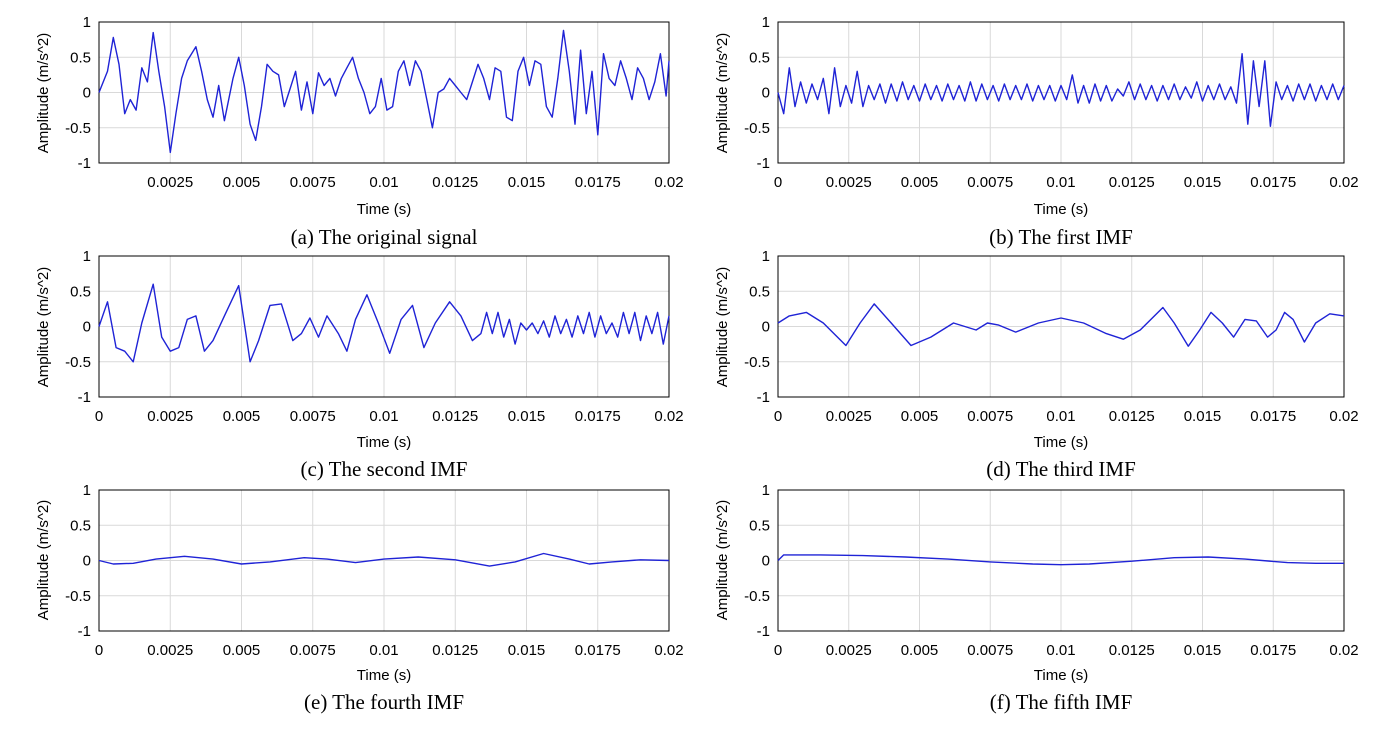 The height and width of the screenshot is (730, 1400). Describe the element at coordinates (1060, 560) in the screenshot. I see `series-line-f` at that location.